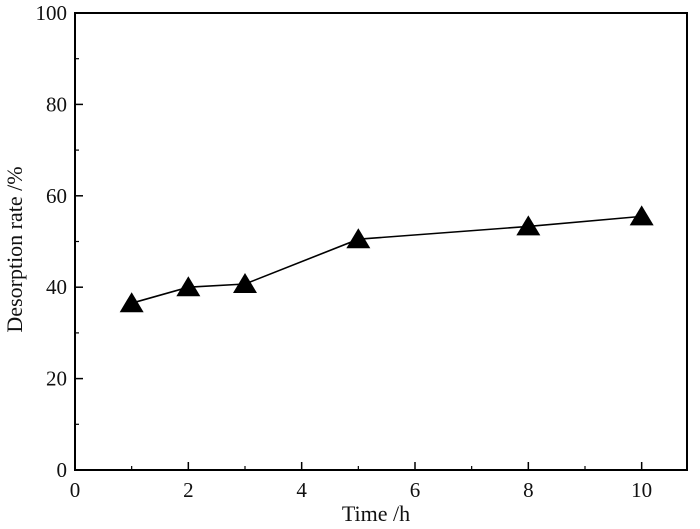 This screenshot has width=700, height=529. I want to click on y-tick-label: 100, so click(52, 13).